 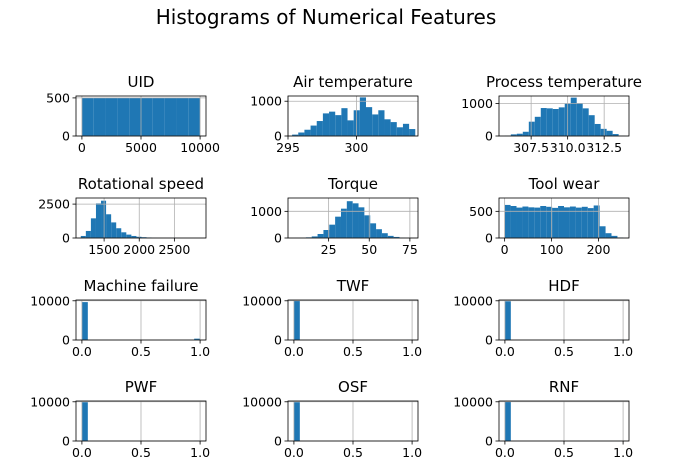 I want to click on xtick-label-twf-2: 1.0, so click(x=412, y=351).